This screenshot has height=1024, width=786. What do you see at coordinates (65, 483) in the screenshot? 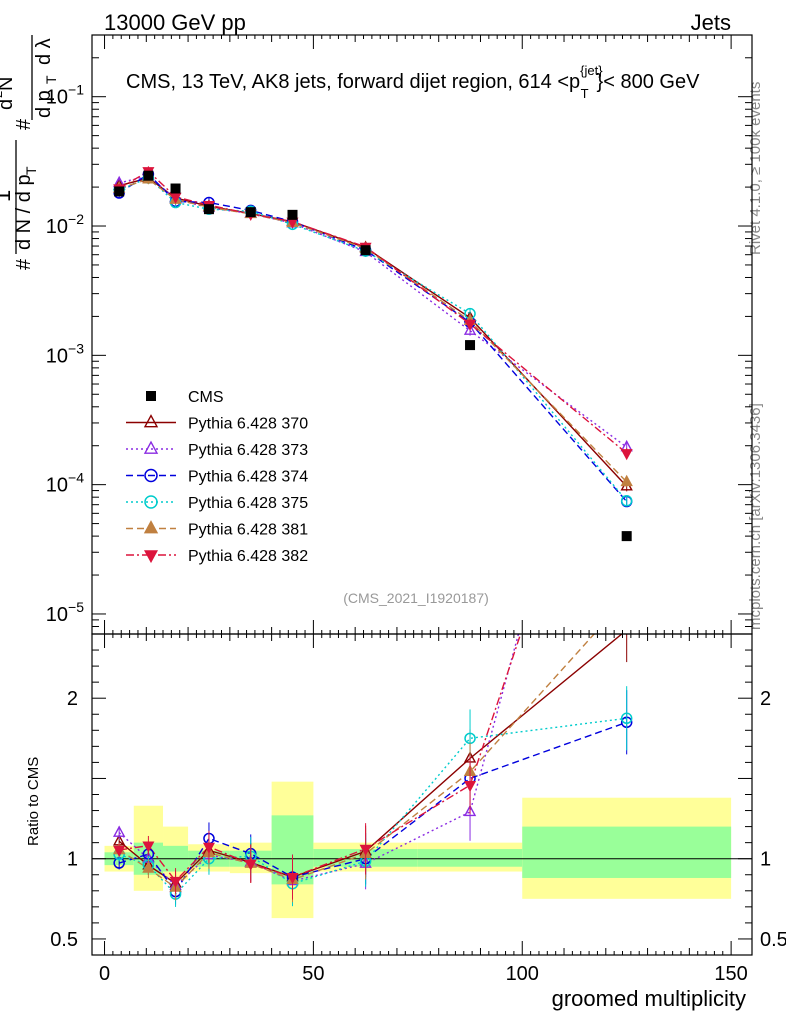
I see `main-y-tick-label: 10⁻⁴` at bounding box center [65, 483].